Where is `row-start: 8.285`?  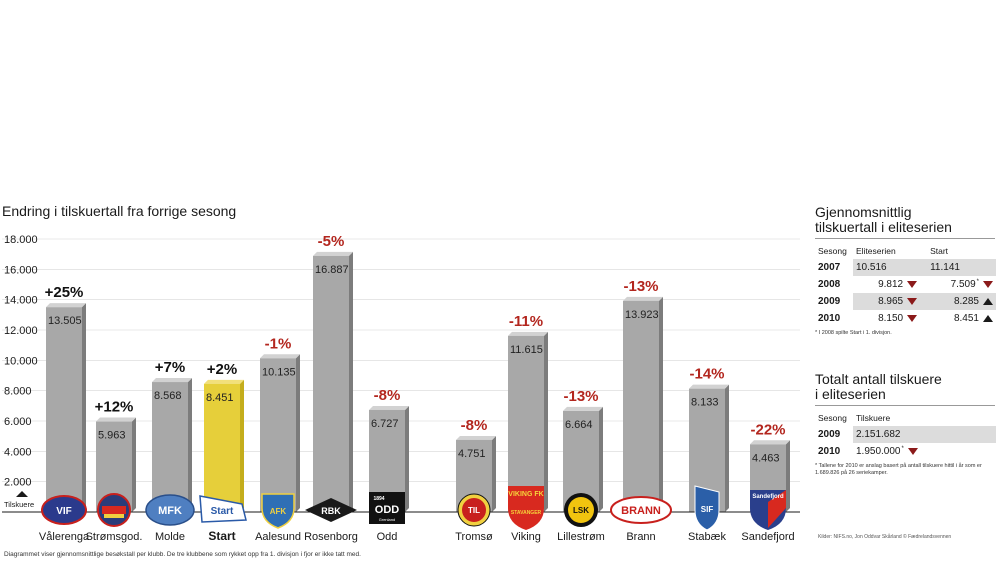
row-start: 8.285 is located at coordinates (961, 301).